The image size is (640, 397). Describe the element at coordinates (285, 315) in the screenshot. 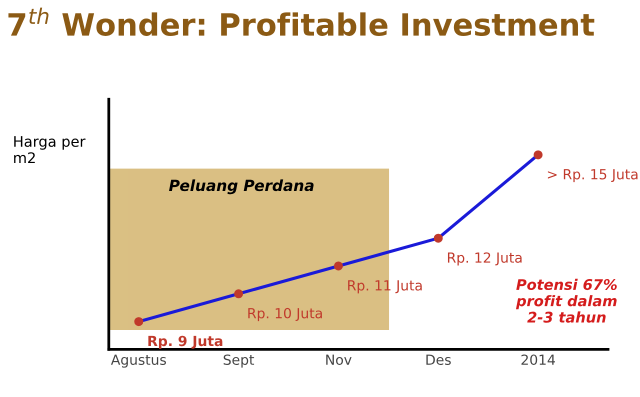

I see `data-label: Rp. 10 Juta` at that location.